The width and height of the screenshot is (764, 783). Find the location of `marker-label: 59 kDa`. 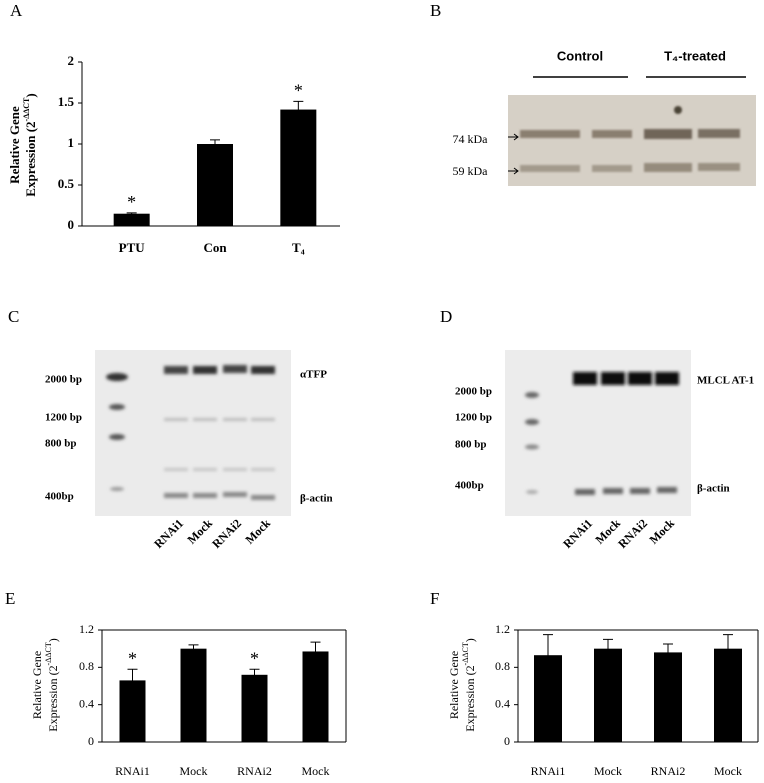

marker-label: 59 kDa is located at coordinates (471, 171).